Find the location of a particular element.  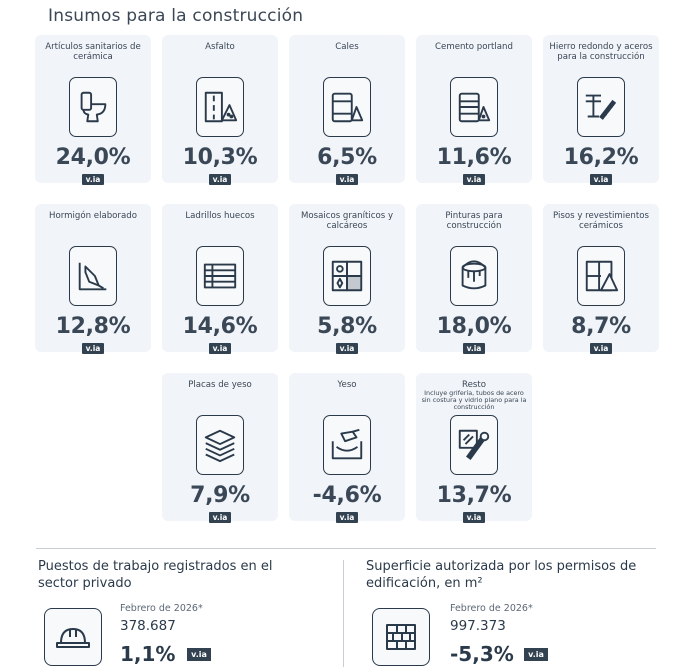

card-label: Asfalto is located at coordinates (220, 47).